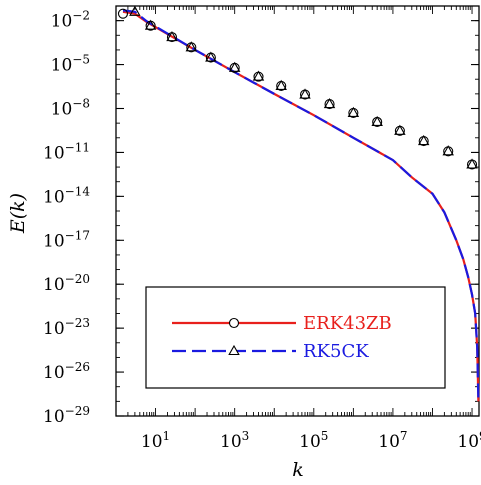 The image size is (481, 485). I want to click on y-tick-label: 10⁻⁵, so click(70, 64).